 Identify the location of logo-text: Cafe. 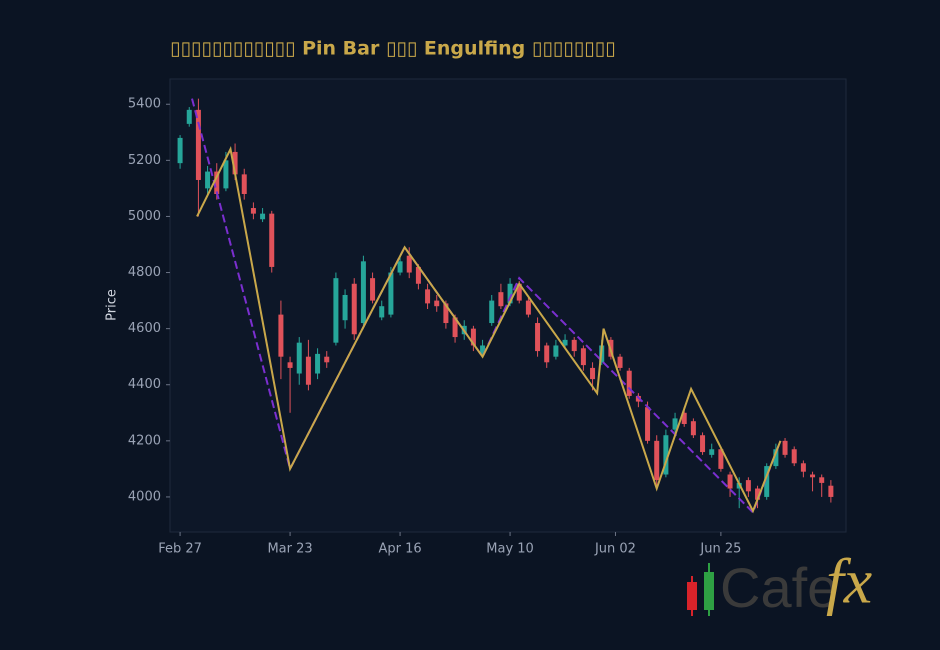
(779, 587).